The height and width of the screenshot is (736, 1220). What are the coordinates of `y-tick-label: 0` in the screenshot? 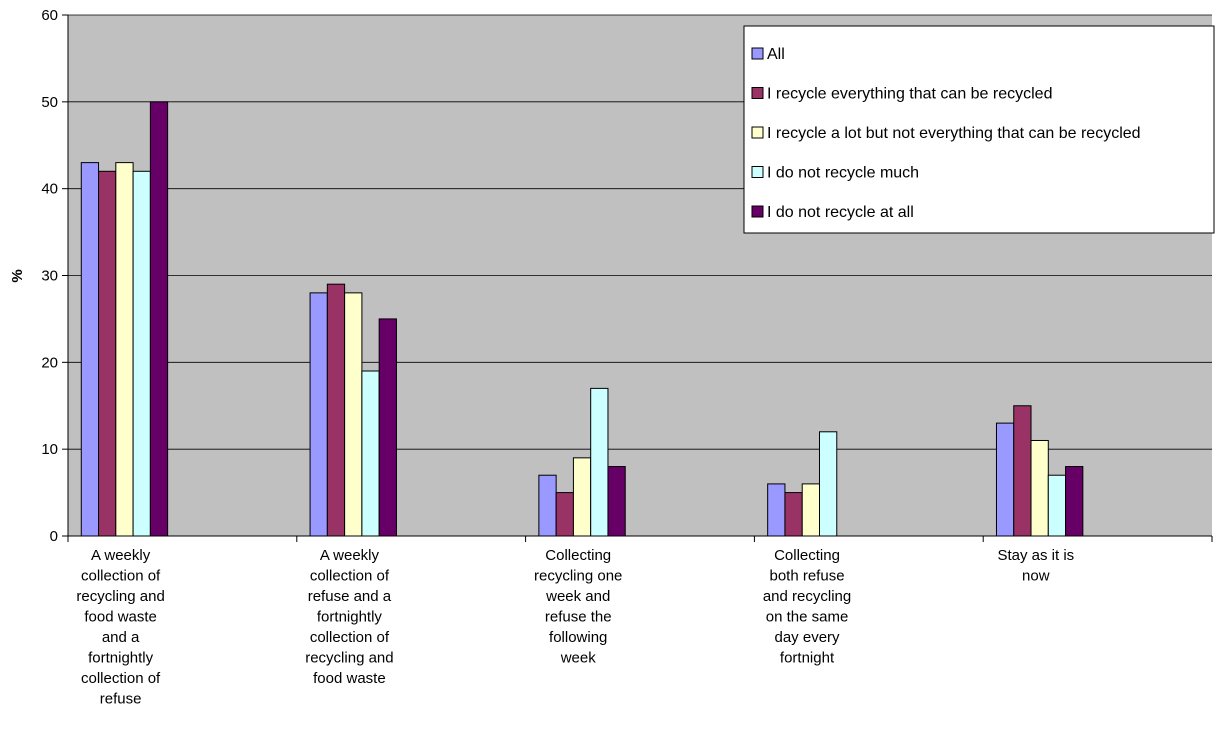 It's located at (54, 536).